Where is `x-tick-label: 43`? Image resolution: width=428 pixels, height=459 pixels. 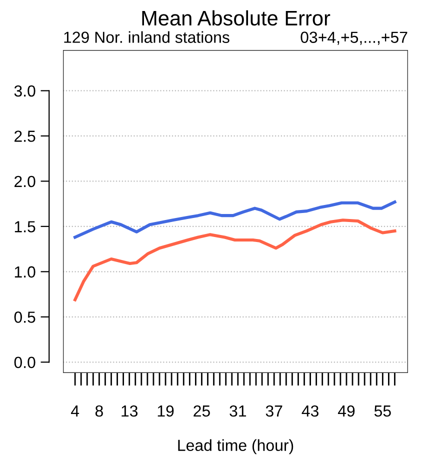
x-tick-label: 43 is located at coordinates (310, 411).